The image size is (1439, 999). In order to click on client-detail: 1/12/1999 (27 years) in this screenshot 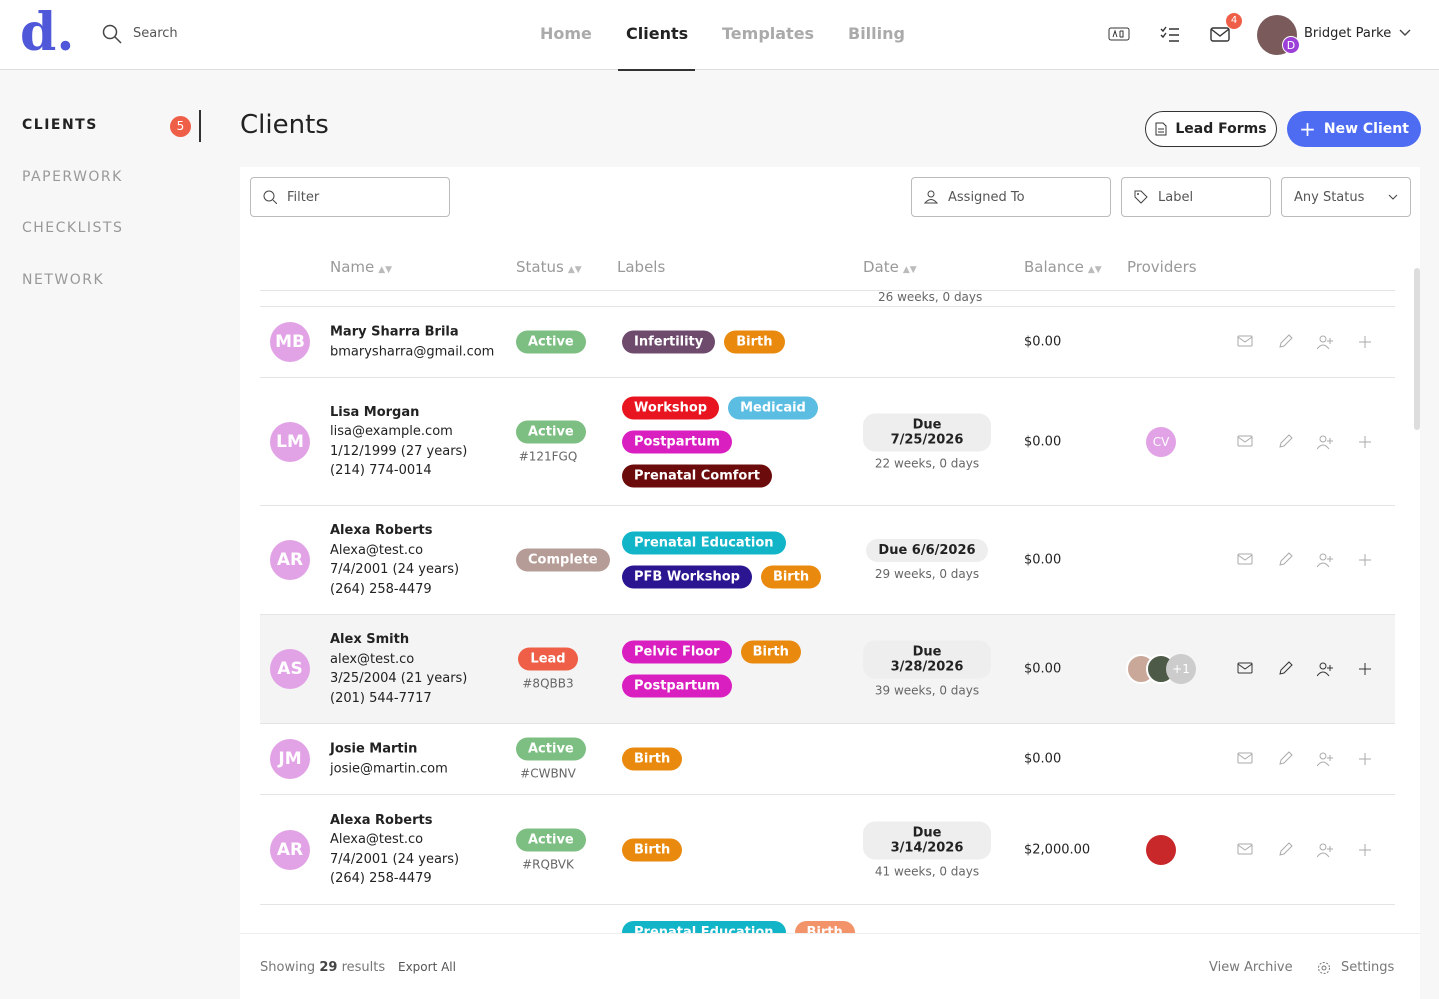, I will do `click(399, 451)`.